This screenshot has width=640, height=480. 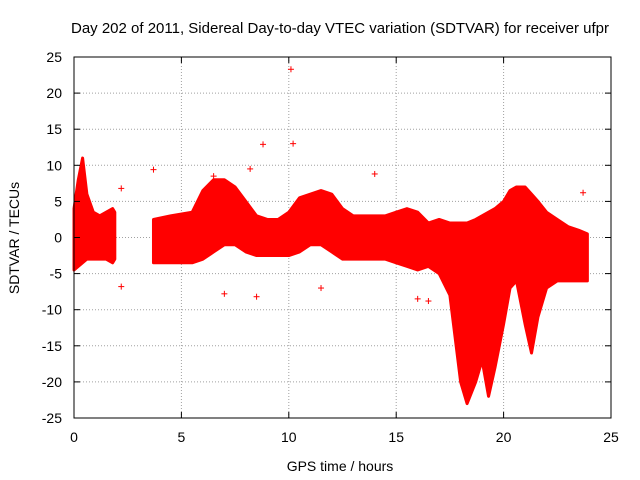 What do you see at coordinates (182, 437) in the screenshot?
I see `x-tick-label: 5` at bounding box center [182, 437].